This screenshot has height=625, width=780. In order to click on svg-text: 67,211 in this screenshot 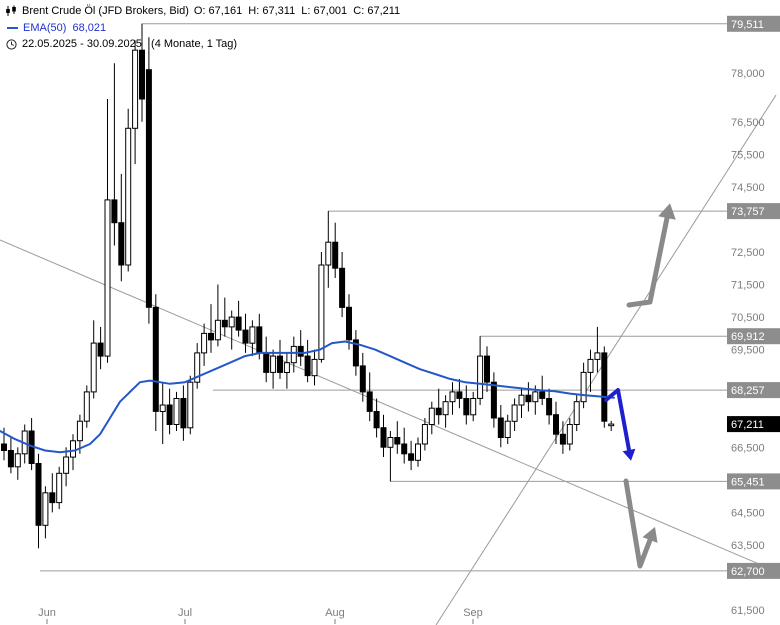, I will do `click(747, 425)`.